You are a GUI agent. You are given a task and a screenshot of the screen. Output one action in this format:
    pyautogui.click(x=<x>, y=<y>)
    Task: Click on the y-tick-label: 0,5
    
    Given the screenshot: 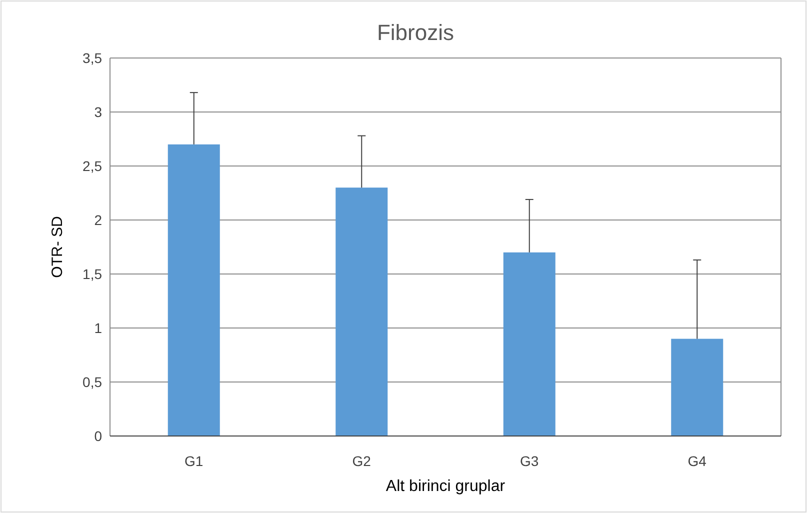 What is the action you would take?
    pyautogui.click(x=92, y=382)
    